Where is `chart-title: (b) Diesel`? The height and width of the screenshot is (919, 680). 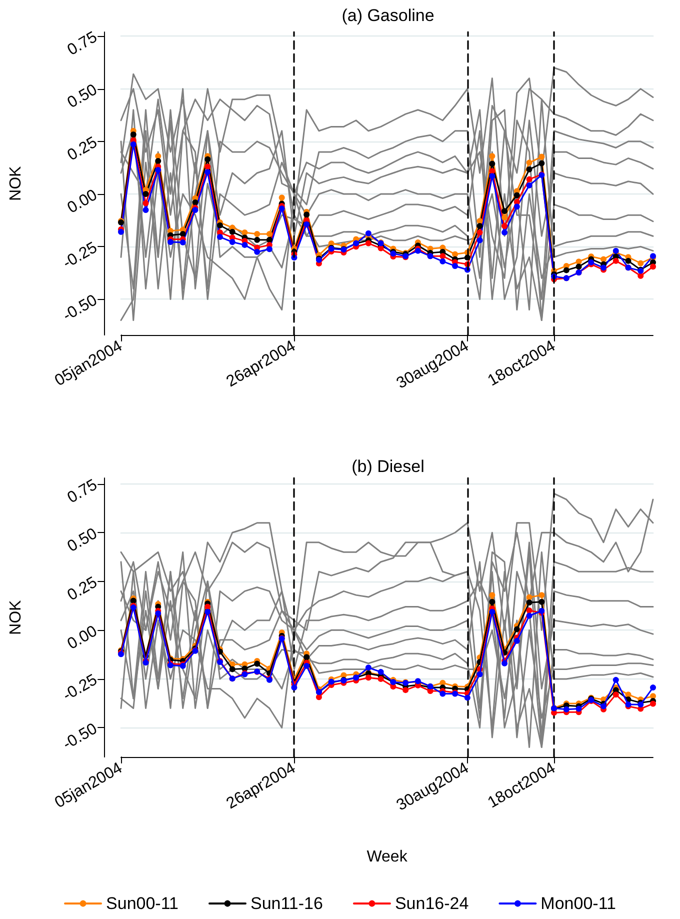
chart-title: (b) Diesel is located at coordinates (388, 466).